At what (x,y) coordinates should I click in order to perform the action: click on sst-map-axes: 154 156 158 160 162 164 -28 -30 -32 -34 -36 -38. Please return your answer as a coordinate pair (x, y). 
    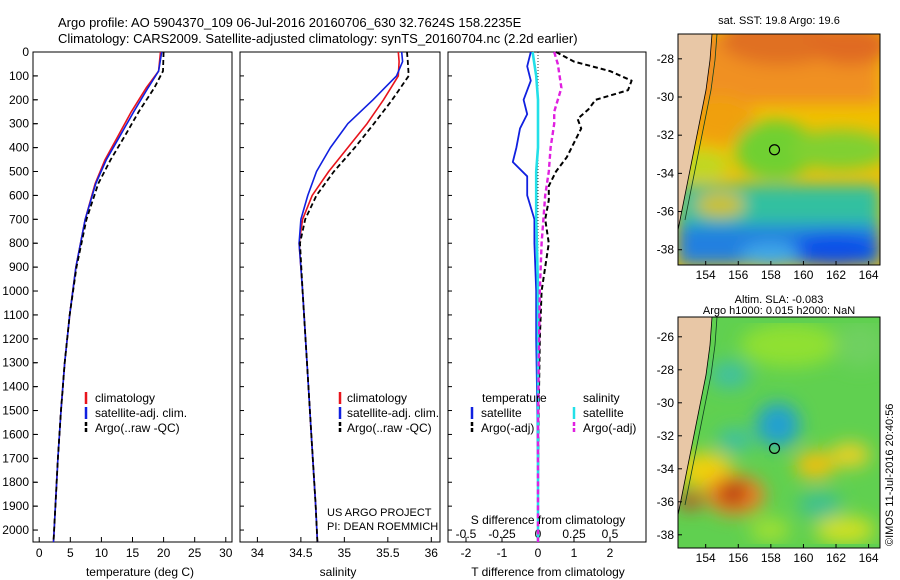
    Looking at the image, I should click on (768, 167).